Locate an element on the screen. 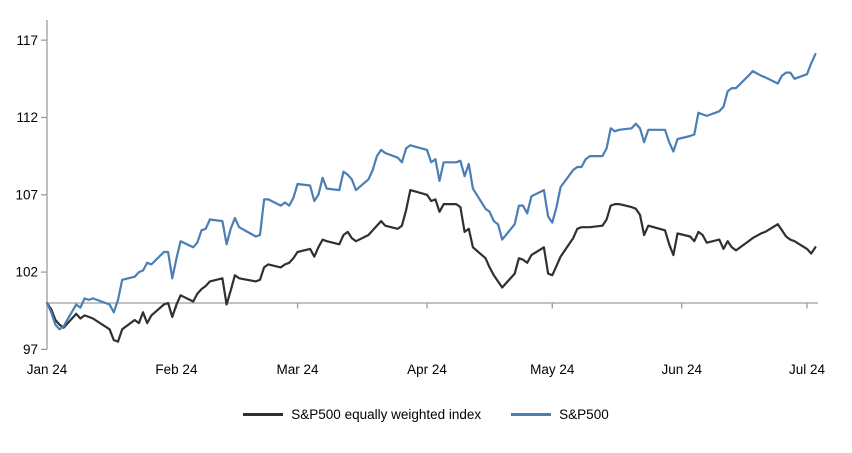 The width and height of the screenshot is (852, 453). y-axis-tick-label: 102 is located at coordinates (26, 272).